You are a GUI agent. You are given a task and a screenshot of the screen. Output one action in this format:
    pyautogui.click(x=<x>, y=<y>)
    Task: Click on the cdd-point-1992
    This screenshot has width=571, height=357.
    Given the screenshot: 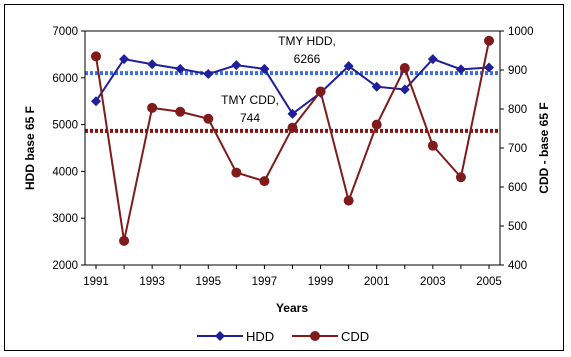 What is the action you would take?
    pyautogui.click(x=124, y=240)
    